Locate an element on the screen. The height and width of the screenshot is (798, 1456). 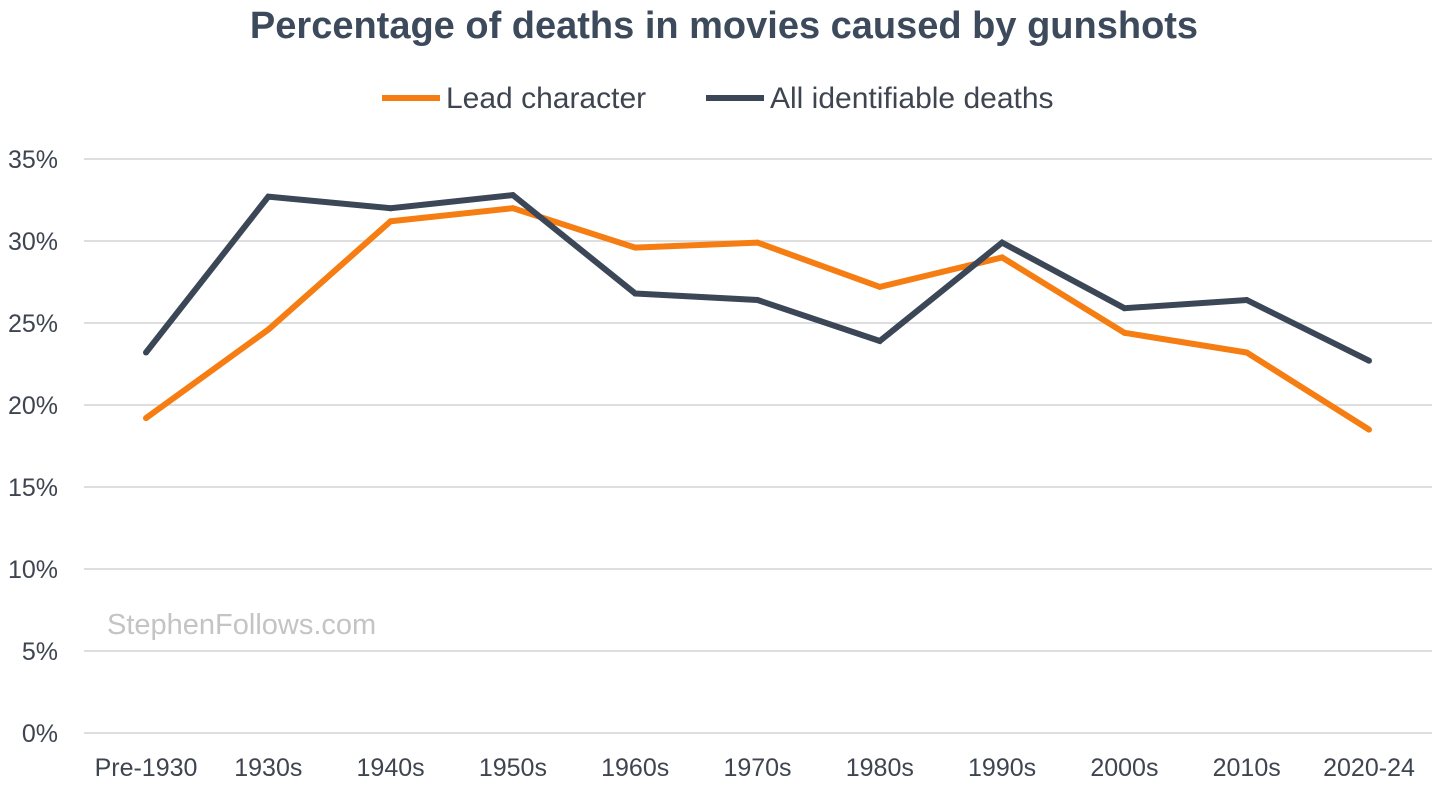
legend-label-lead-character: Lead character is located at coordinates (546, 98).